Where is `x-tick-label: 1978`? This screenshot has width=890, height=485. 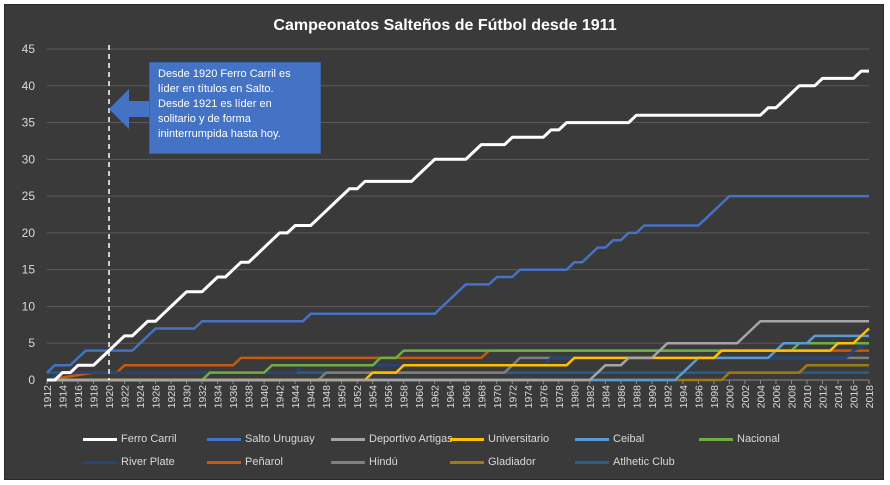 x-tick-label: 1978 is located at coordinates (560, 397).